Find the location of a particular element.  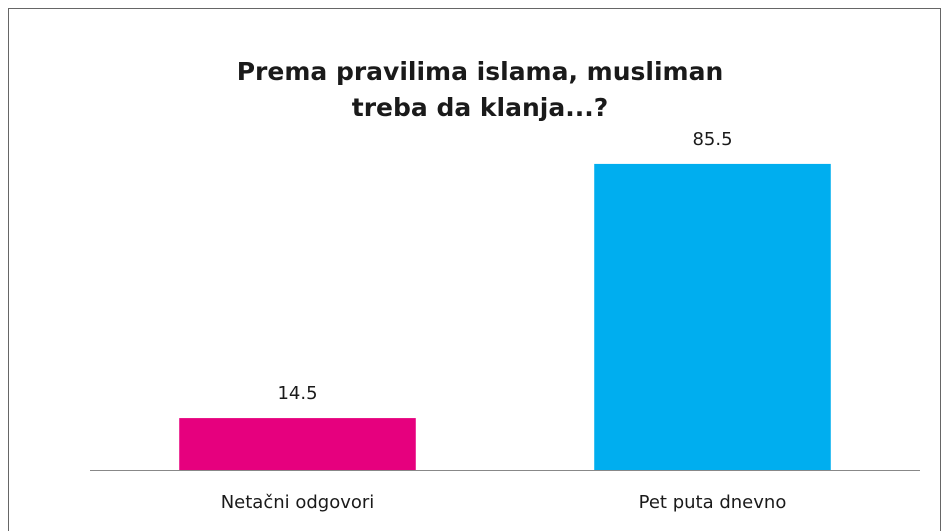

value-label: 85.5 is located at coordinates (712, 139).